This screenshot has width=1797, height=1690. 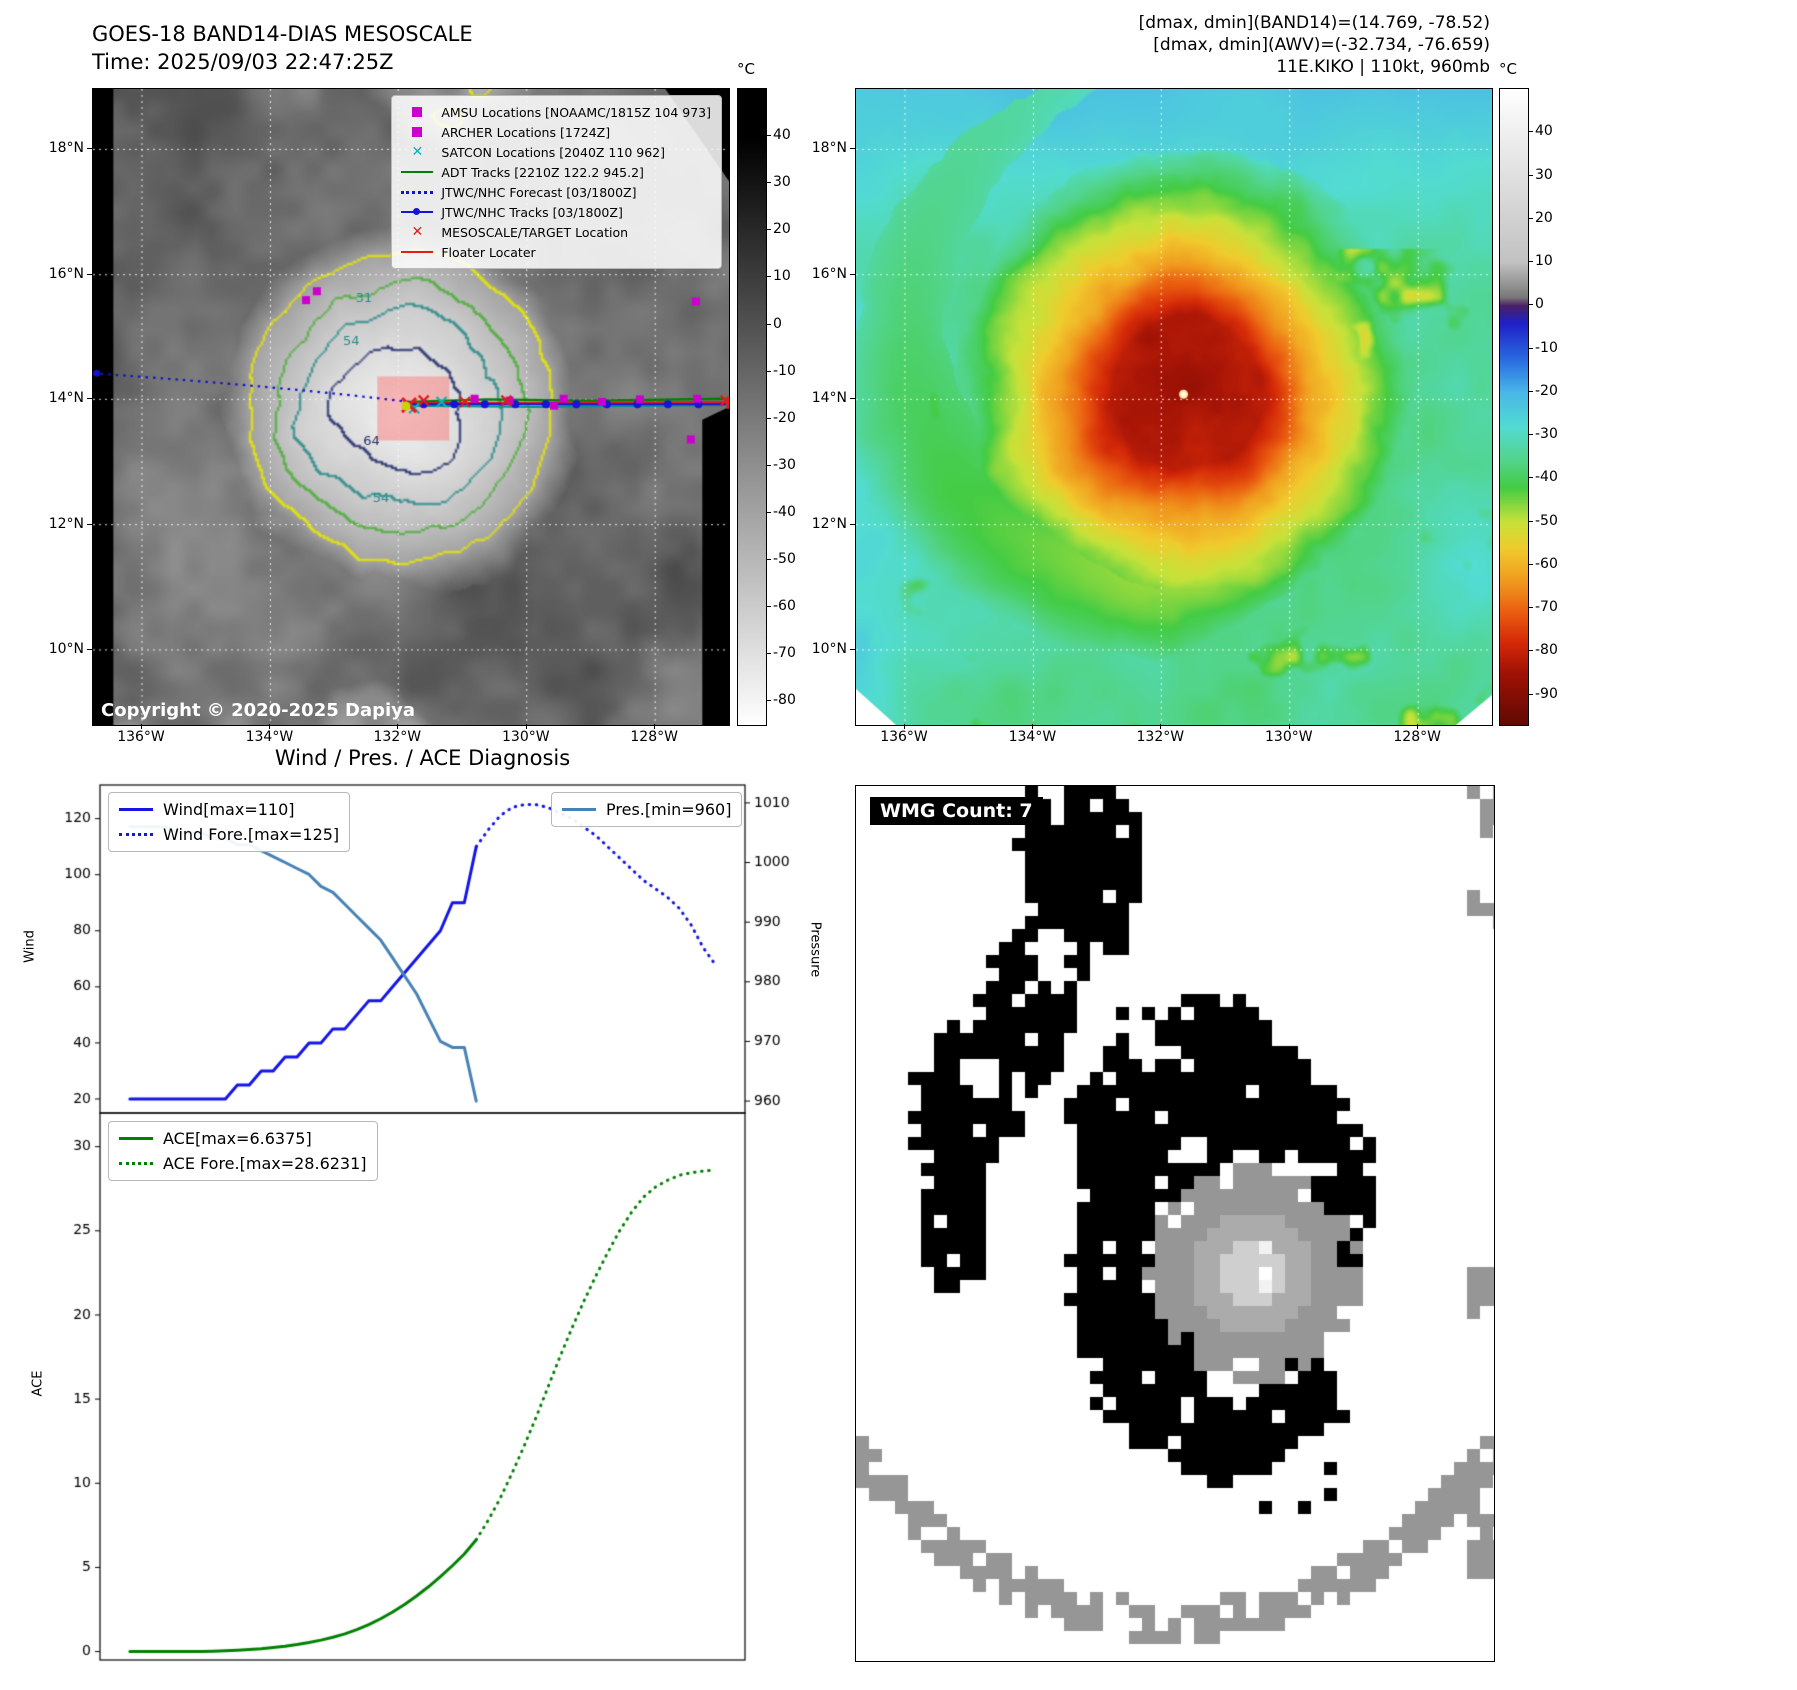 I want to click on legend-entry-label: Wind[max=110], so click(x=229, y=809).